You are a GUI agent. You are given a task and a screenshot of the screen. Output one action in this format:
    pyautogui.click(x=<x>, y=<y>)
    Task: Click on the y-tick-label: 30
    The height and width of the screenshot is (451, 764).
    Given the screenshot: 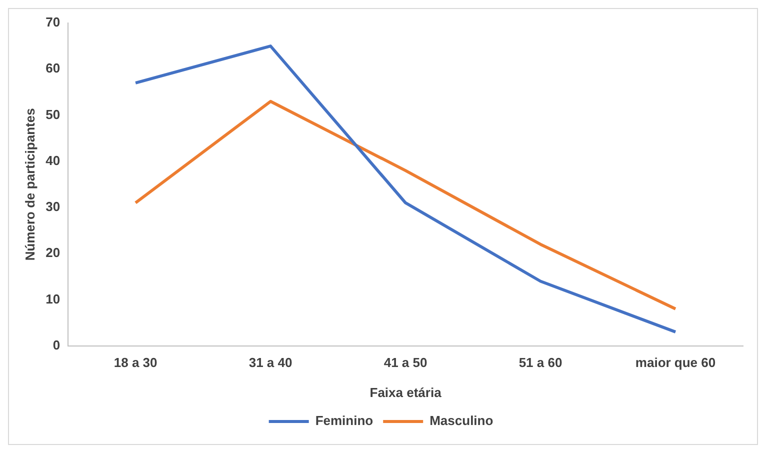 What is the action you would take?
    pyautogui.click(x=53, y=206)
    